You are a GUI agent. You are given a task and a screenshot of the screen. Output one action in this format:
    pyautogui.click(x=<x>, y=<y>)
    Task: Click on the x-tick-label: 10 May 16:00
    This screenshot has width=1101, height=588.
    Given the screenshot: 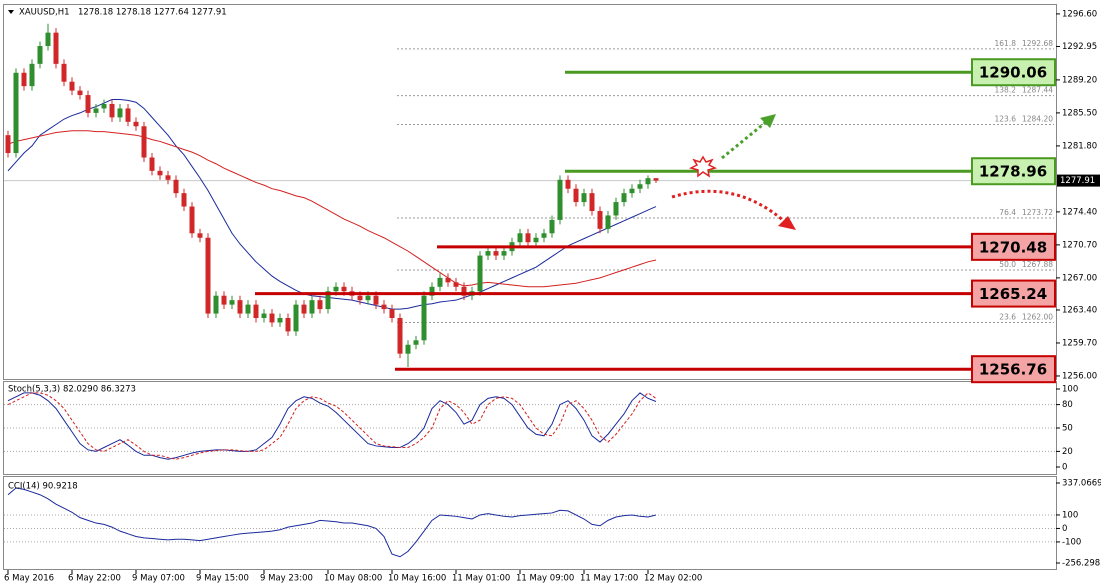 What is the action you would take?
    pyautogui.click(x=417, y=579)
    